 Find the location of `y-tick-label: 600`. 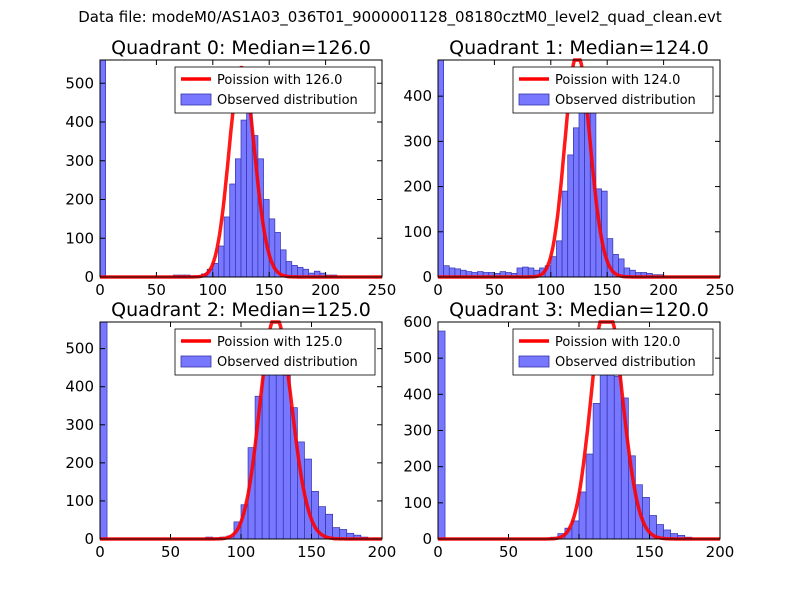

y-tick-label: 600 is located at coordinates (417, 322).